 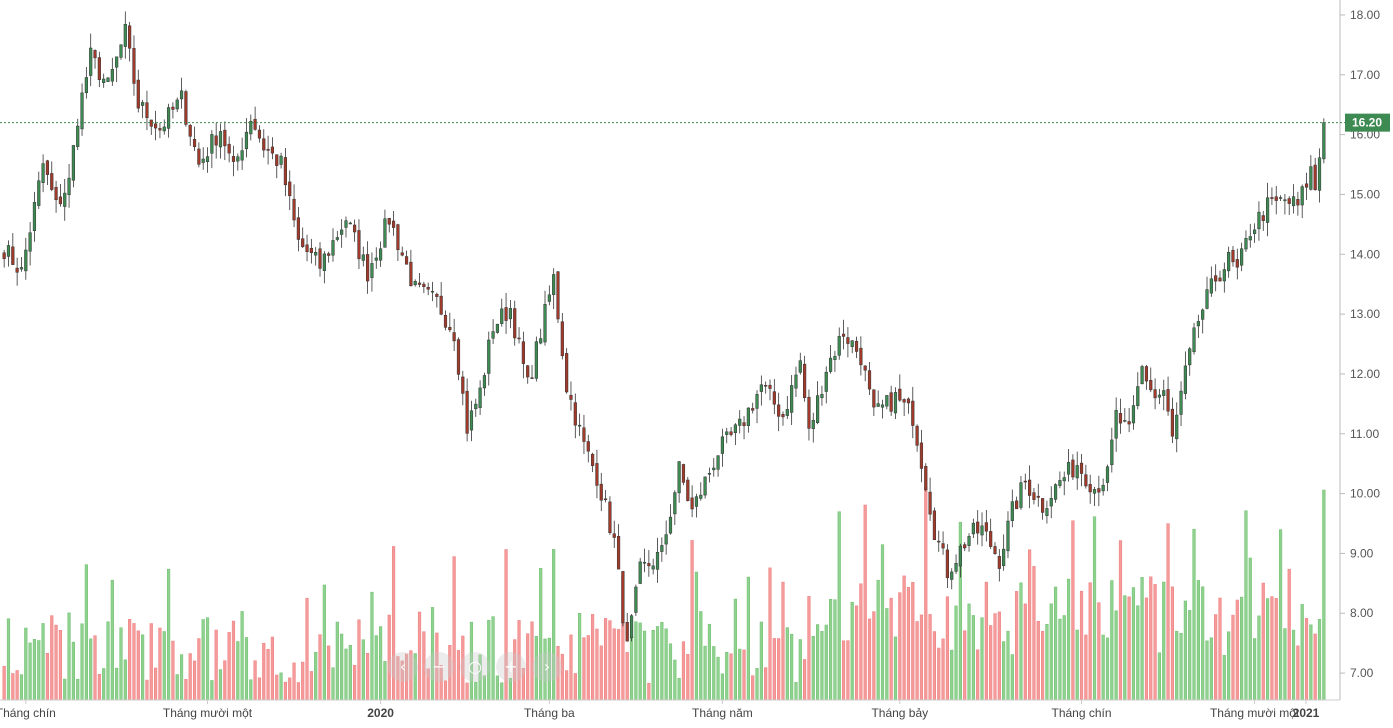 I want to click on x-tick-label: Tháng ba, so click(x=549, y=713).